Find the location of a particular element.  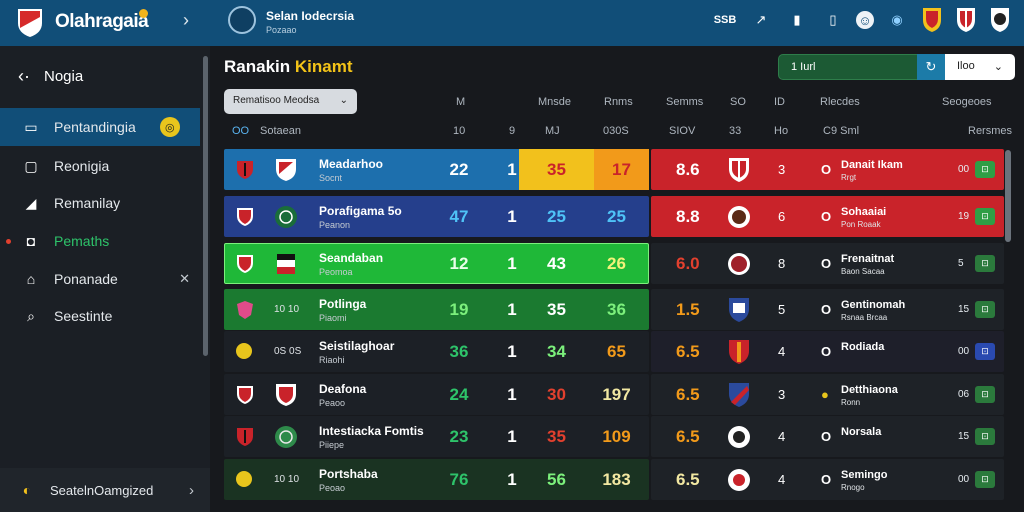

chevron-down-icon: ⌄ is located at coordinates (343, 100).